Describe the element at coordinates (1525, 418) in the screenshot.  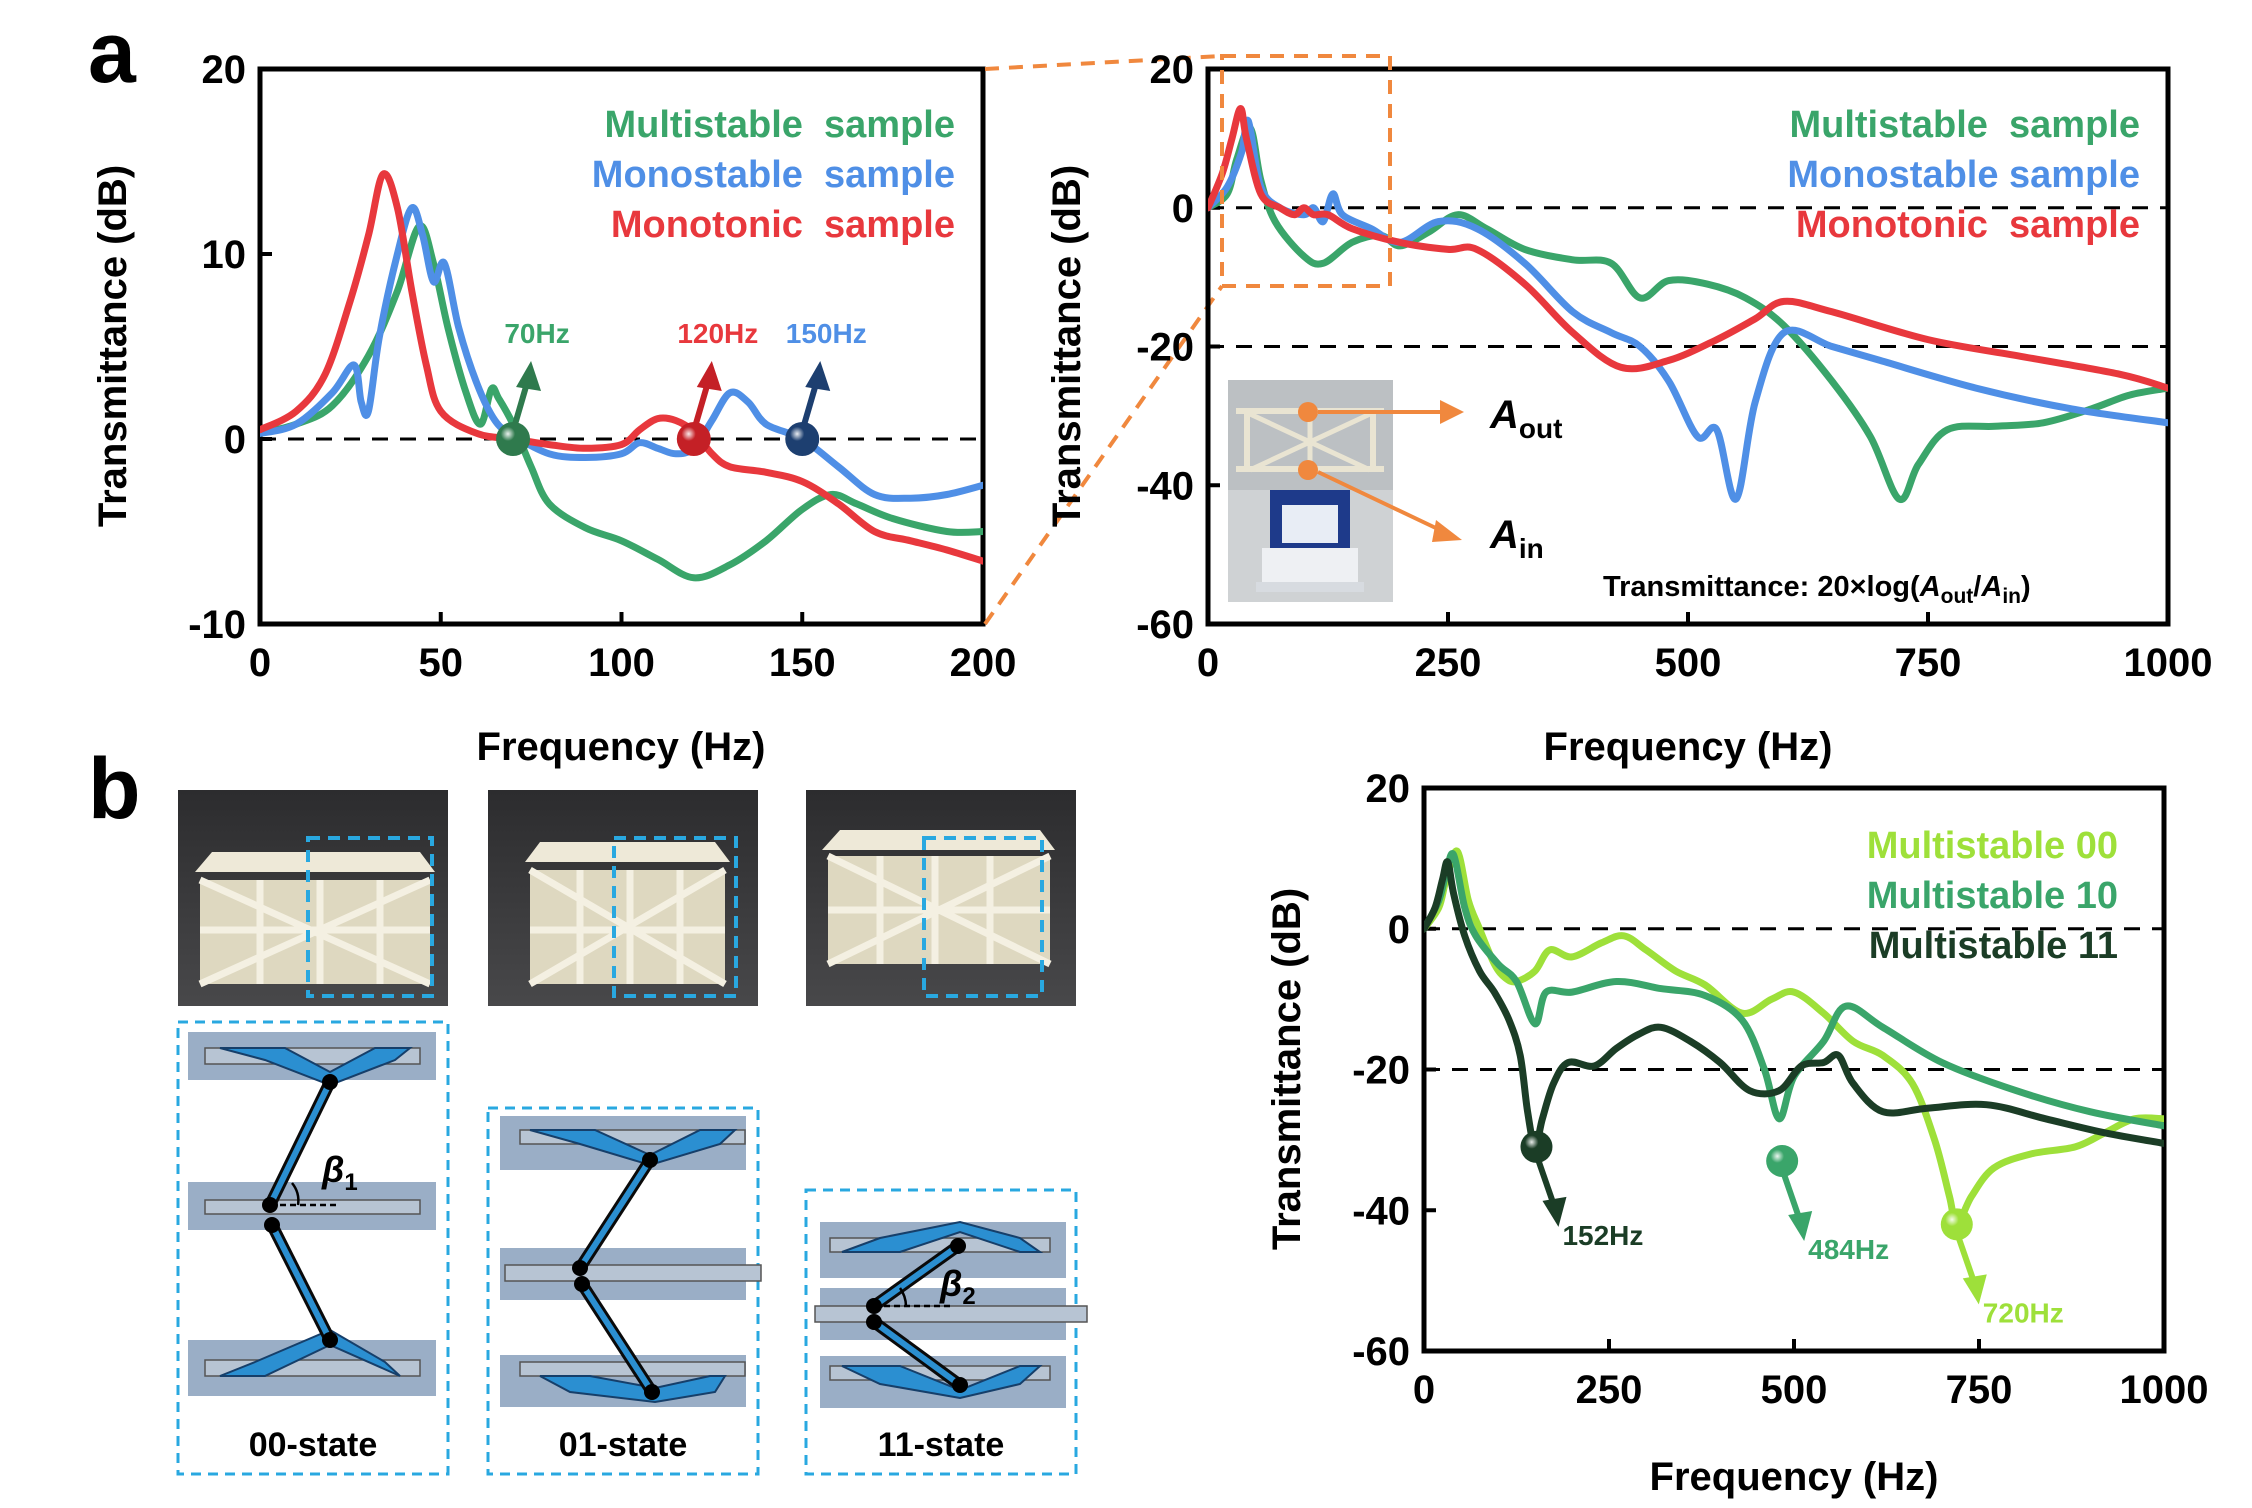
I see `label-a-out: Aout` at that location.